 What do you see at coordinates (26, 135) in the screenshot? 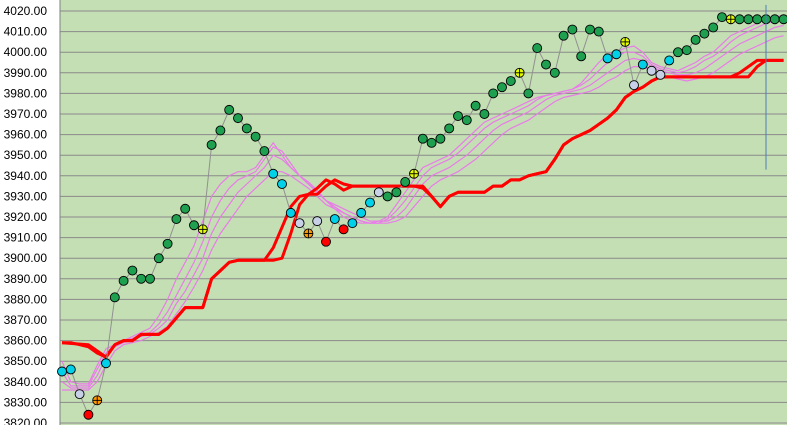
I see `y-tick-label: 3960.00` at bounding box center [26, 135].